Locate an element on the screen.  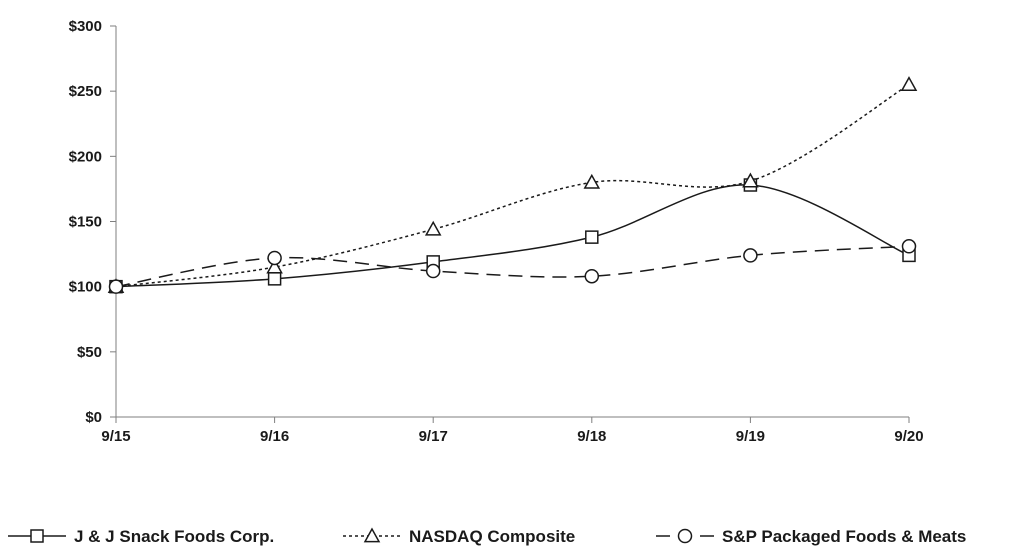
y-tick-label: $0 is located at coordinates (93, 417).